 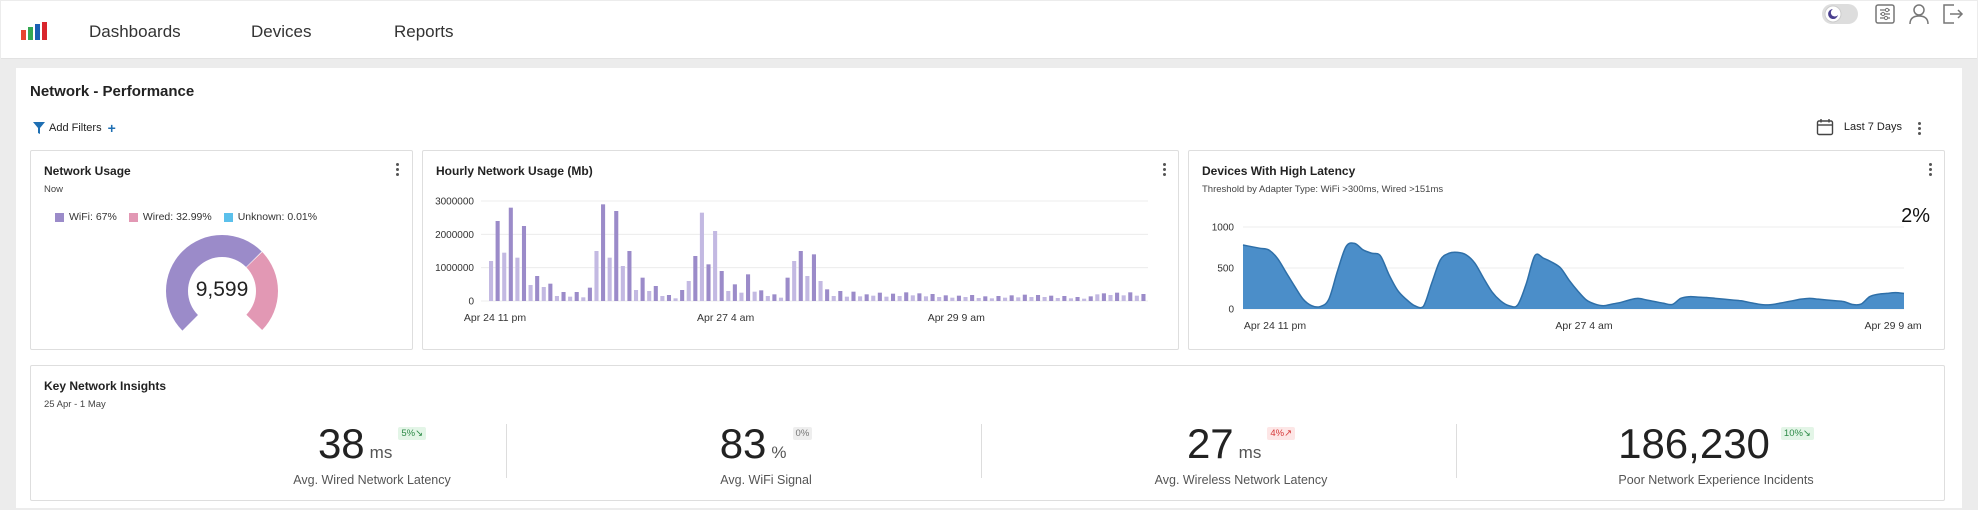 I want to click on logout-icon, so click(x=1952, y=14).